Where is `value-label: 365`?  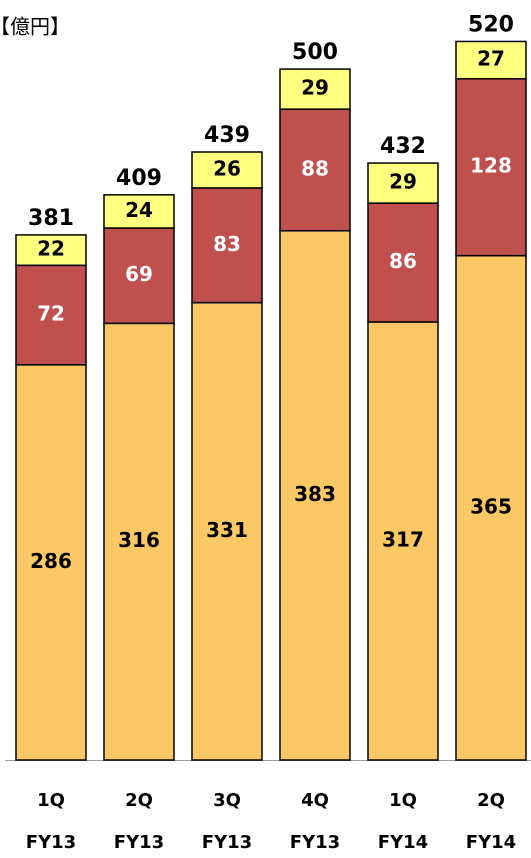
value-label: 365 is located at coordinates (491, 506).